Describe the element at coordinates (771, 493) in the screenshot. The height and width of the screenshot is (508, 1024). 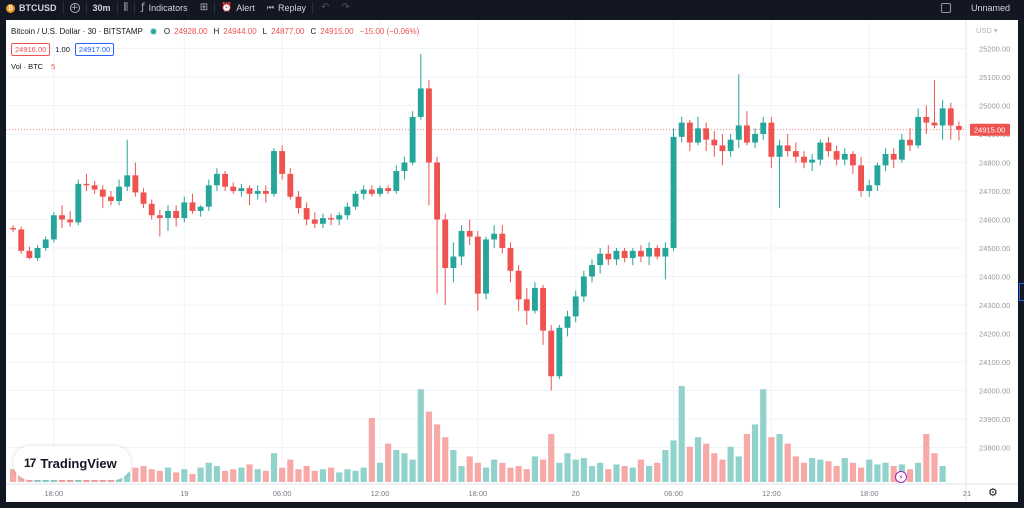
I see `time-tick-label: 12:00` at that location.